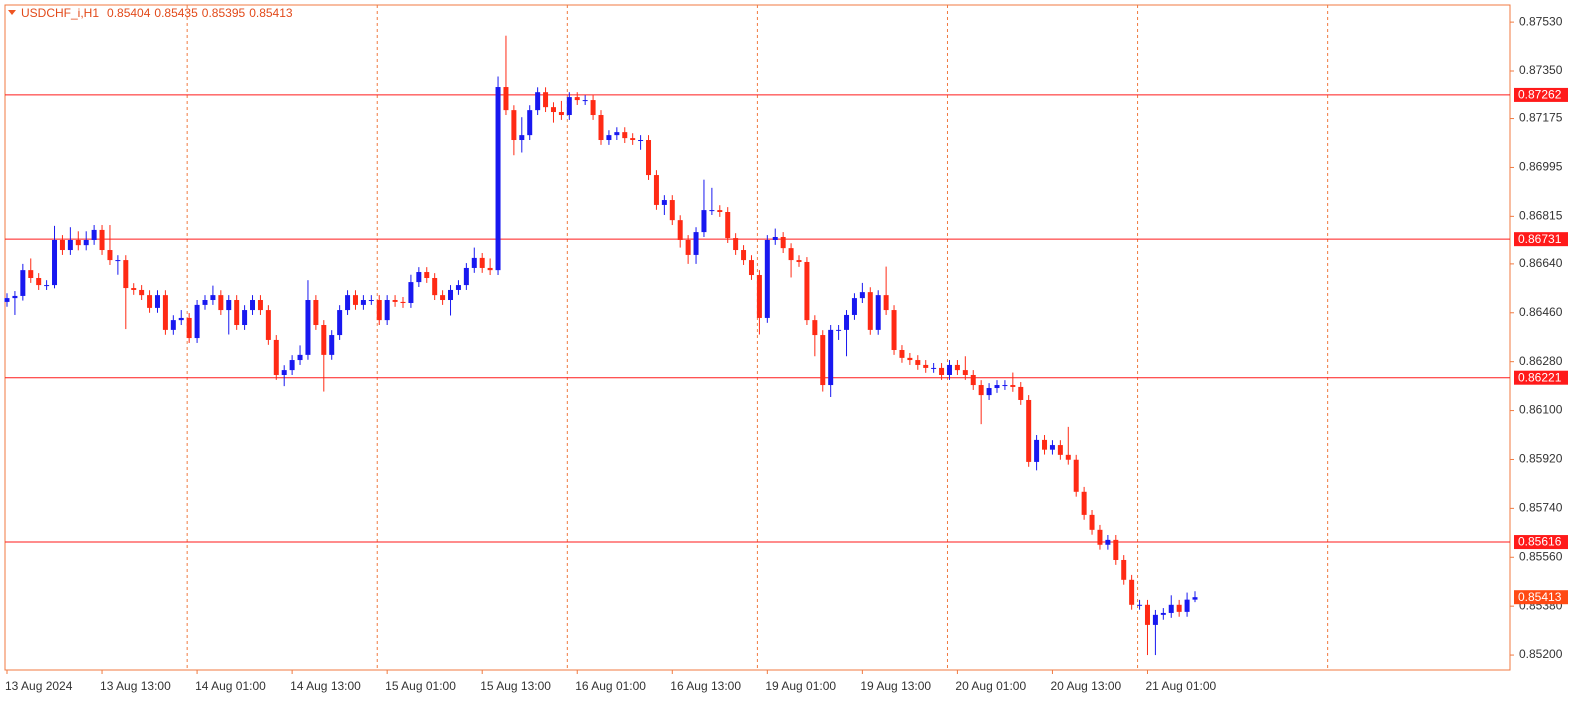 The height and width of the screenshot is (708, 1586). I want to click on price-label-bg, so click(1541, 597).